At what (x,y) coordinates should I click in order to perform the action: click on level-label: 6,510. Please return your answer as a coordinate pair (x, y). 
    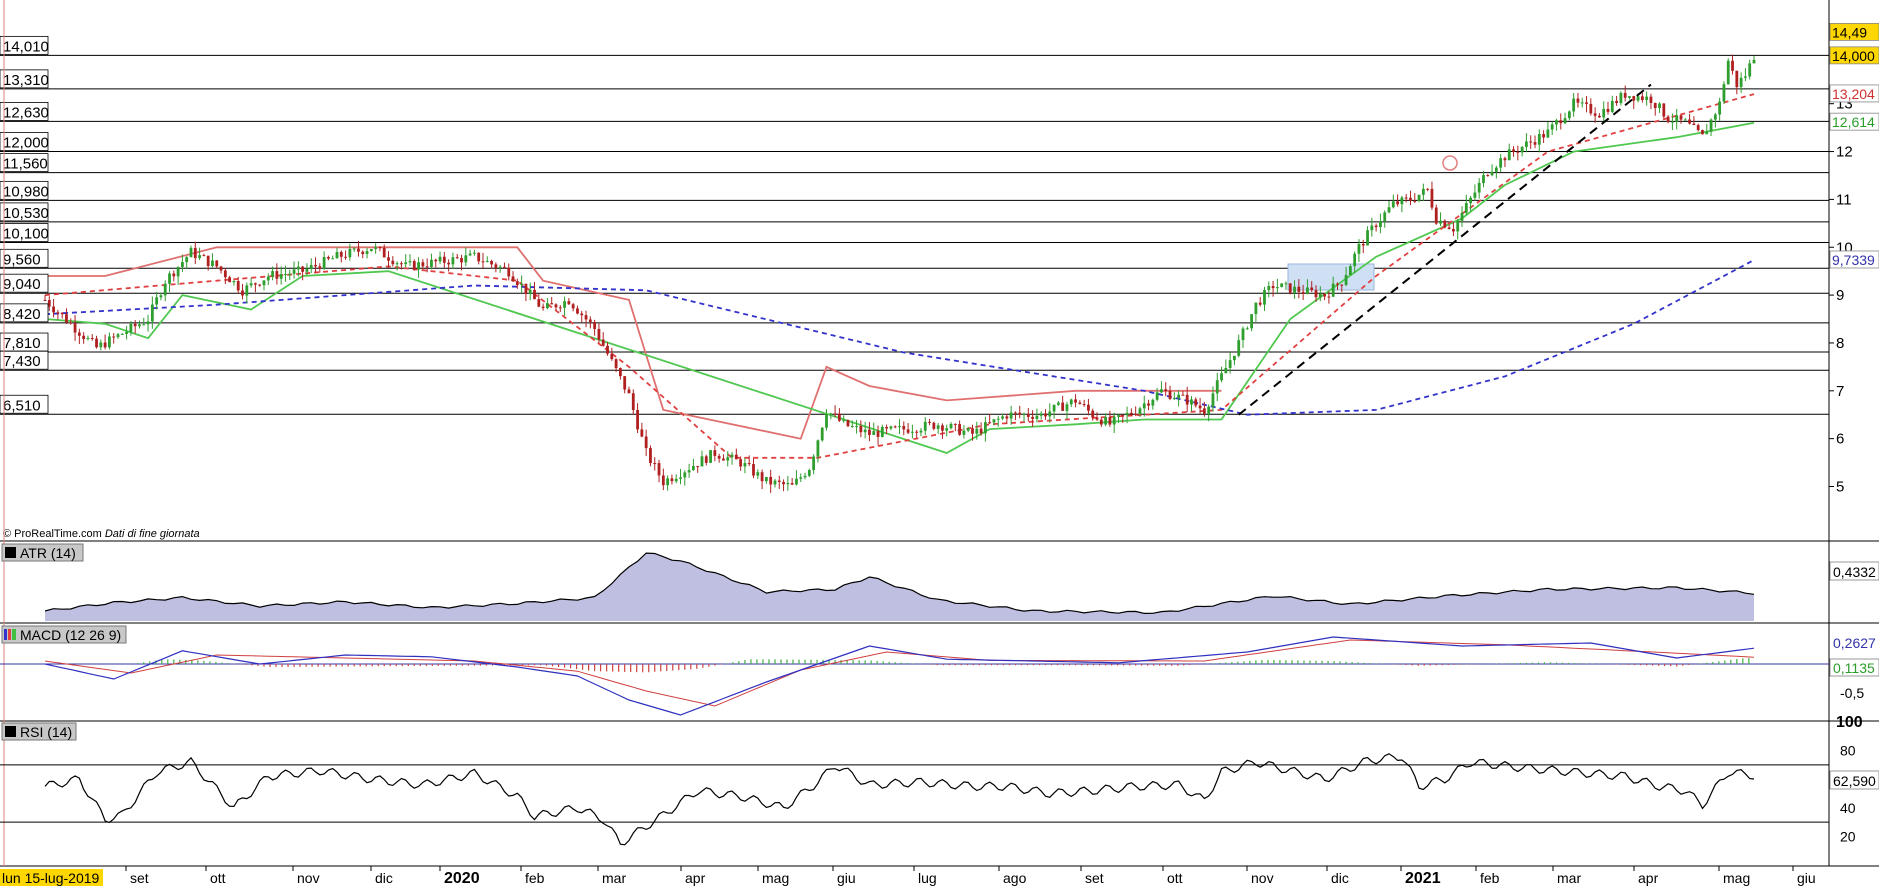
    Looking at the image, I should click on (22, 405).